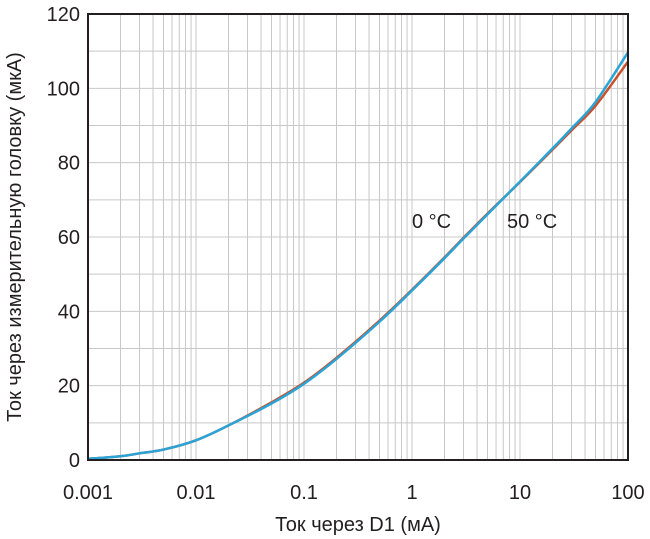  What do you see at coordinates (63, 89) in the screenshot?
I see `y-tick-label: 100` at bounding box center [63, 89].